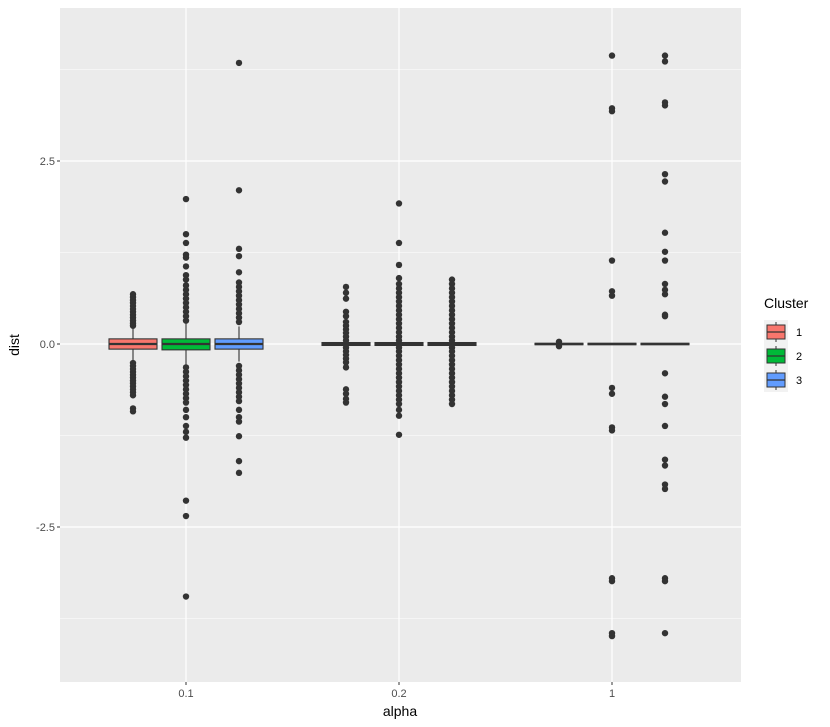  I want to click on x-tick-label: 1, so click(612, 694).